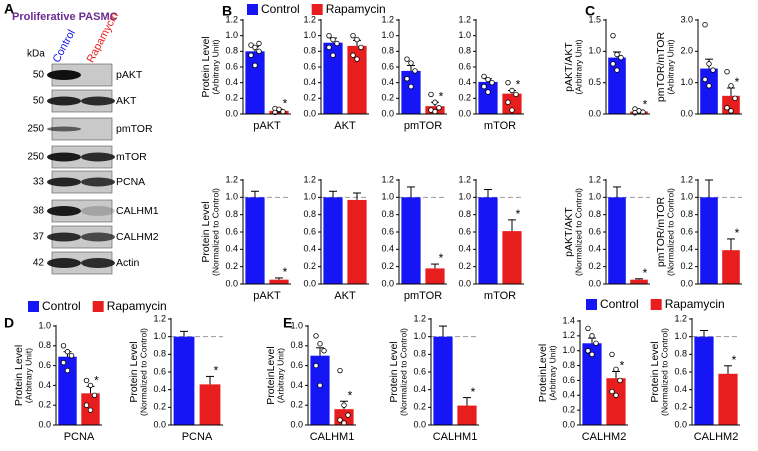 This screenshot has height=451, width=758. Describe the element at coordinates (686, 51) in the screenshot. I see `y-tick-label: 2.0` at that location.